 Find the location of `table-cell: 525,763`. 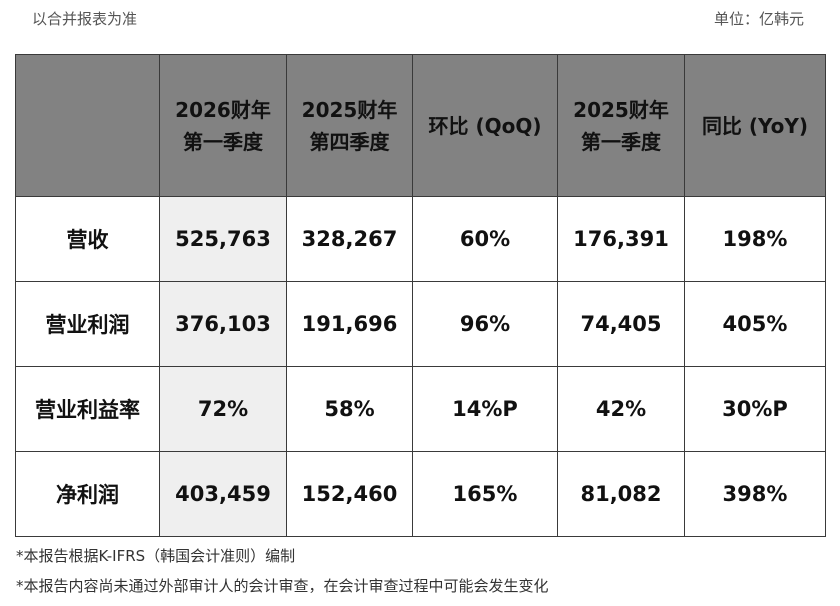

table-cell: 525,763 is located at coordinates (223, 239).